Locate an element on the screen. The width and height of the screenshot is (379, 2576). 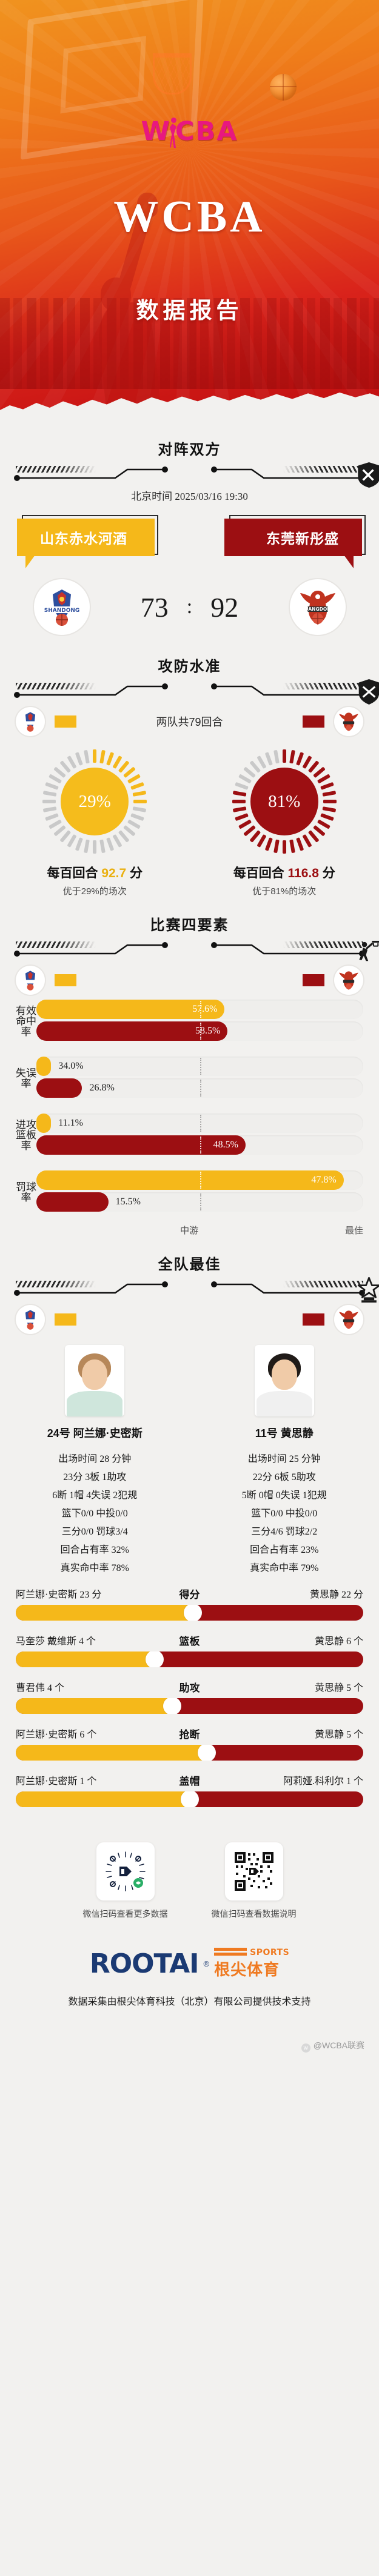
bar-track: 58.5% is located at coordinates (200, 1031).